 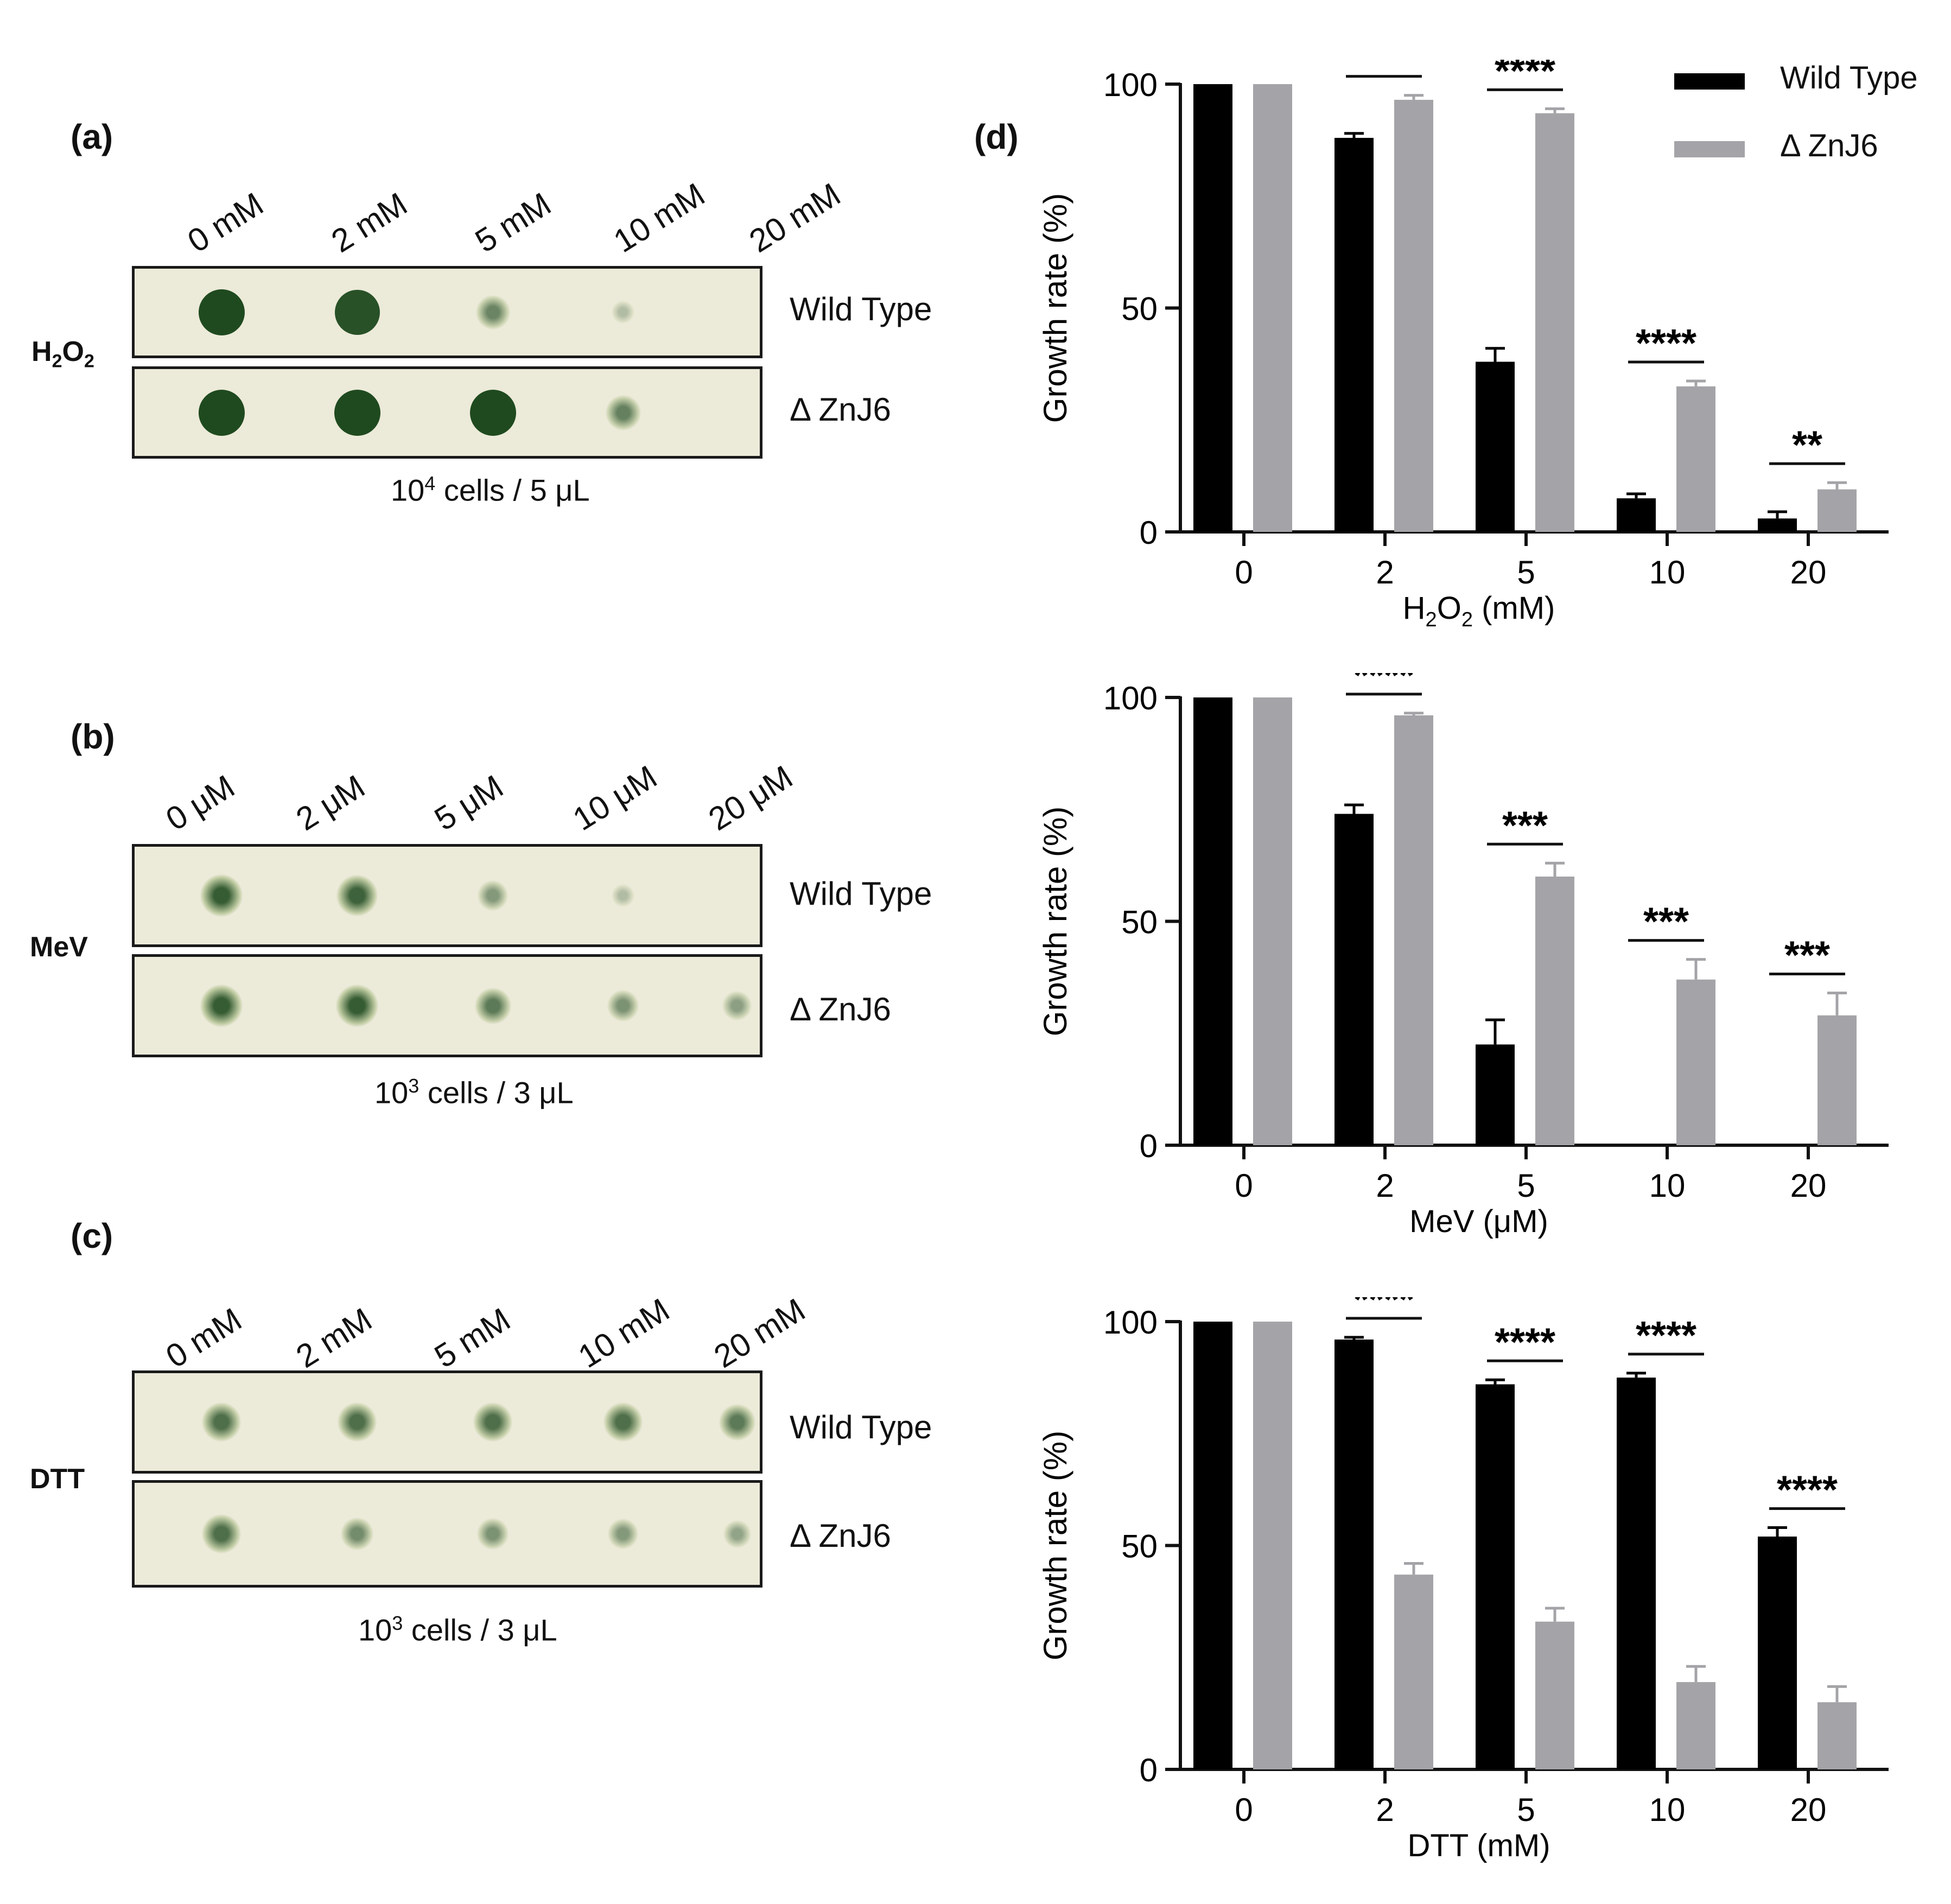 What do you see at coordinates (1479, 1845) in the screenshot?
I see `x-axis-label: DTT (mM)` at bounding box center [1479, 1845].